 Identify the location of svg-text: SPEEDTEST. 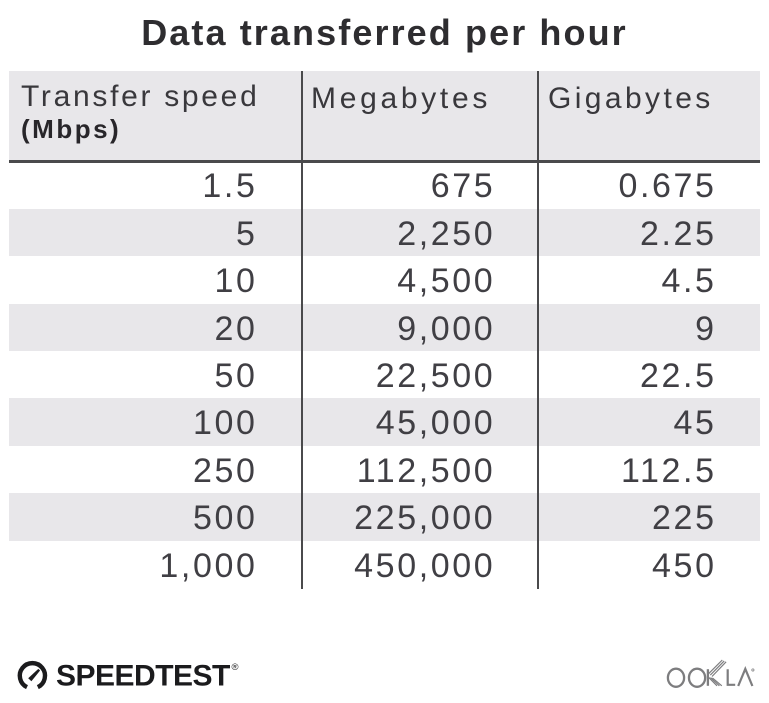
(143, 676).